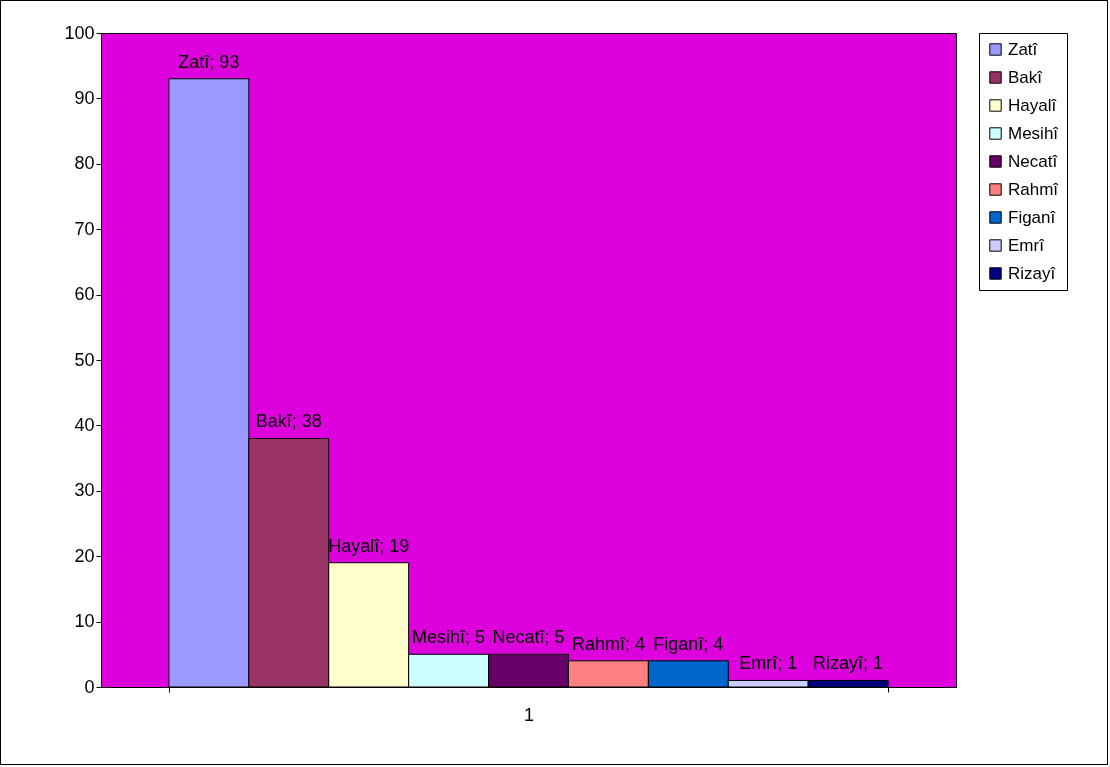 The width and height of the screenshot is (1110, 767). Describe the element at coordinates (608, 643) in the screenshot. I see `data-label: Rahmî; 4` at that location.